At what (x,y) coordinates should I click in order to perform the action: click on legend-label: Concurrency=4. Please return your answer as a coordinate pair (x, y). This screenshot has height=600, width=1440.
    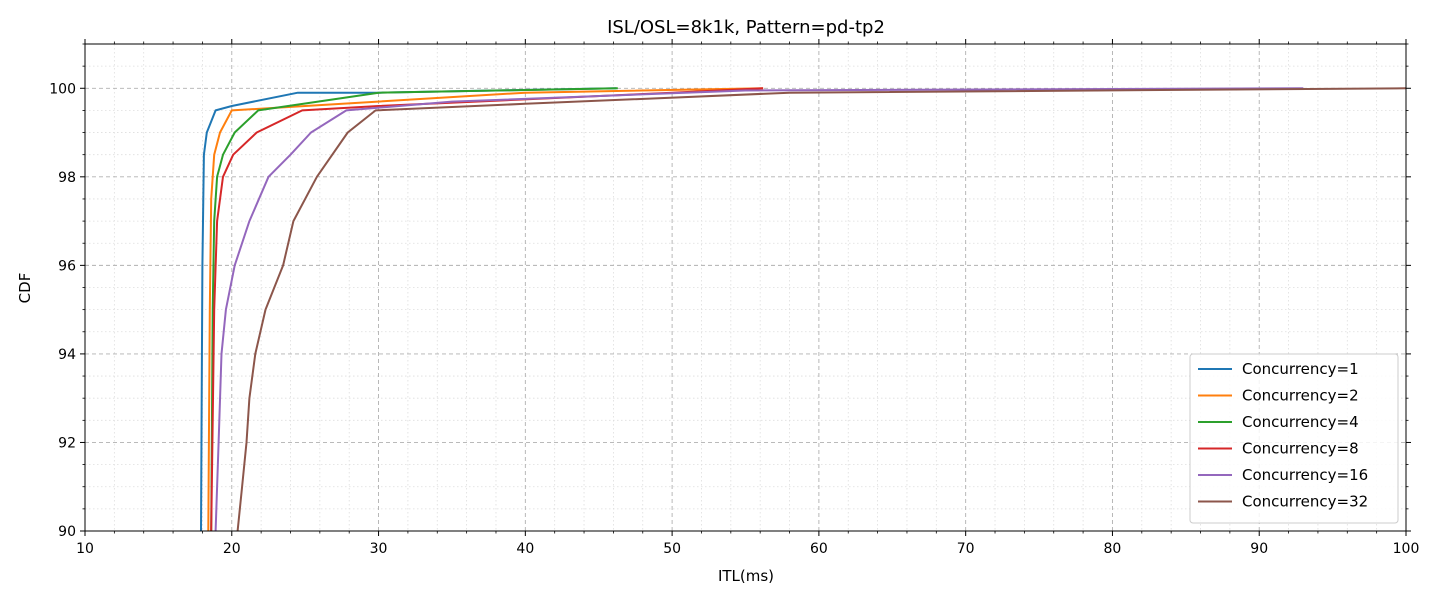
    Looking at the image, I should click on (1300, 422).